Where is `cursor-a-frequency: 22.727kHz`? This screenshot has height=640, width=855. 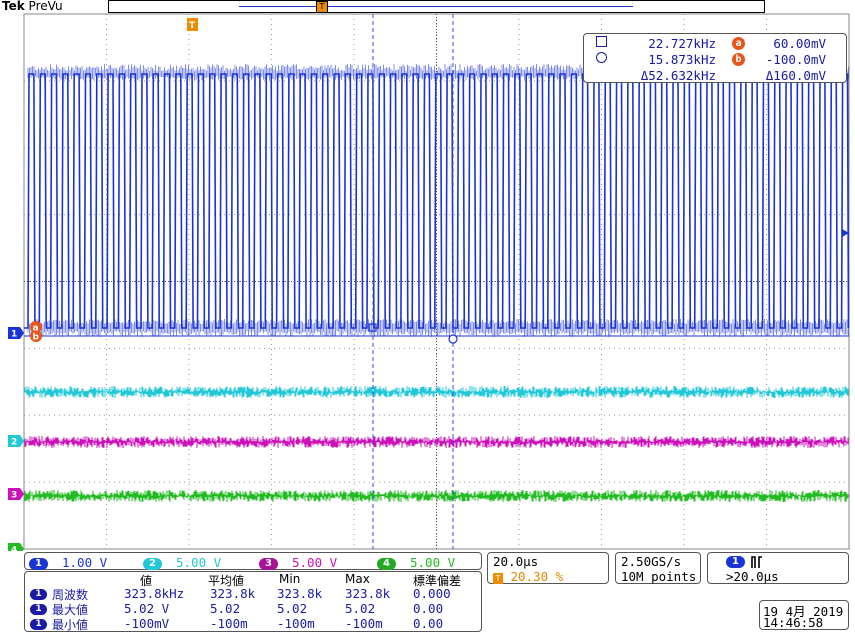
cursor-a-frequency: 22.727kHz is located at coordinates (682, 43).